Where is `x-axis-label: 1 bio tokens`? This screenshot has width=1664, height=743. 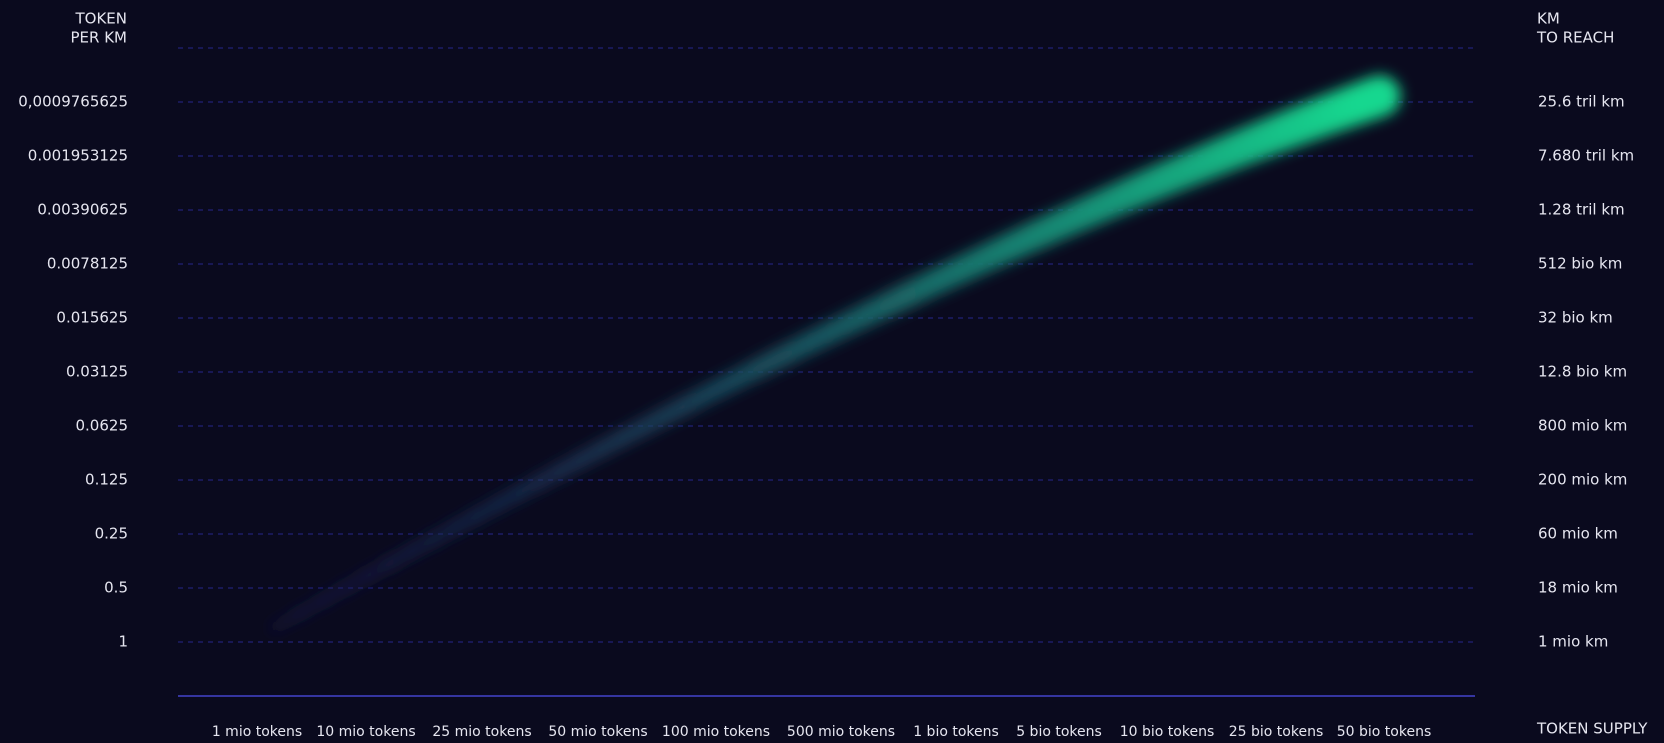
x-axis-label: 1 bio tokens is located at coordinates (956, 732).